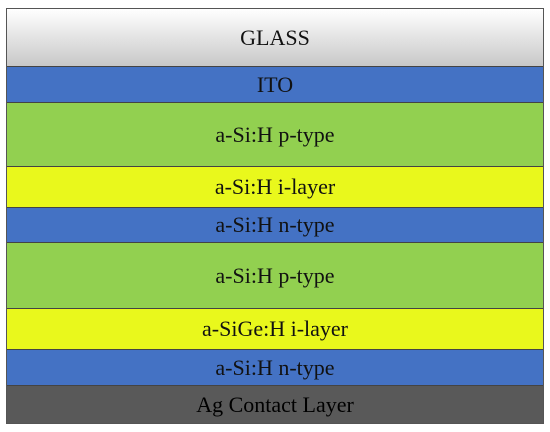 The width and height of the screenshot is (550, 432). What do you see at coordinates (275, 329) in the screenshot?
I see `layer: a-SiGe:H i-layer` at bounding box center [275, 329].